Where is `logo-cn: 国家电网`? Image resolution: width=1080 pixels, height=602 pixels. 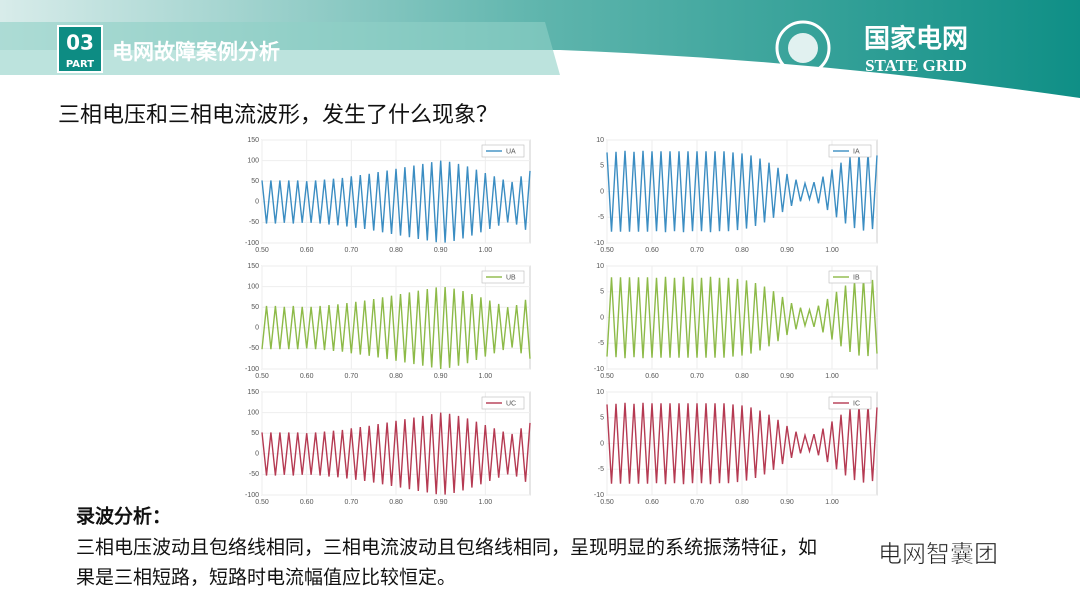
logo-cn: 国家电网 is located at coordinates (916, 39).